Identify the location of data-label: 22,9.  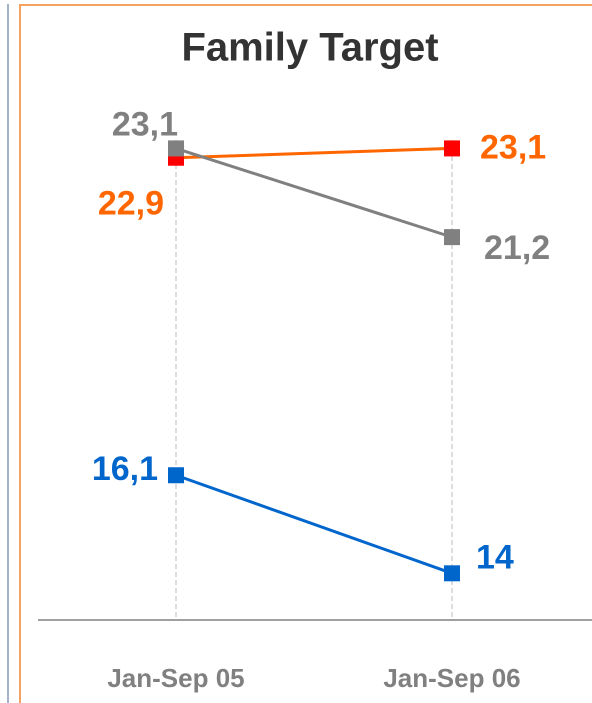
(131, 204).